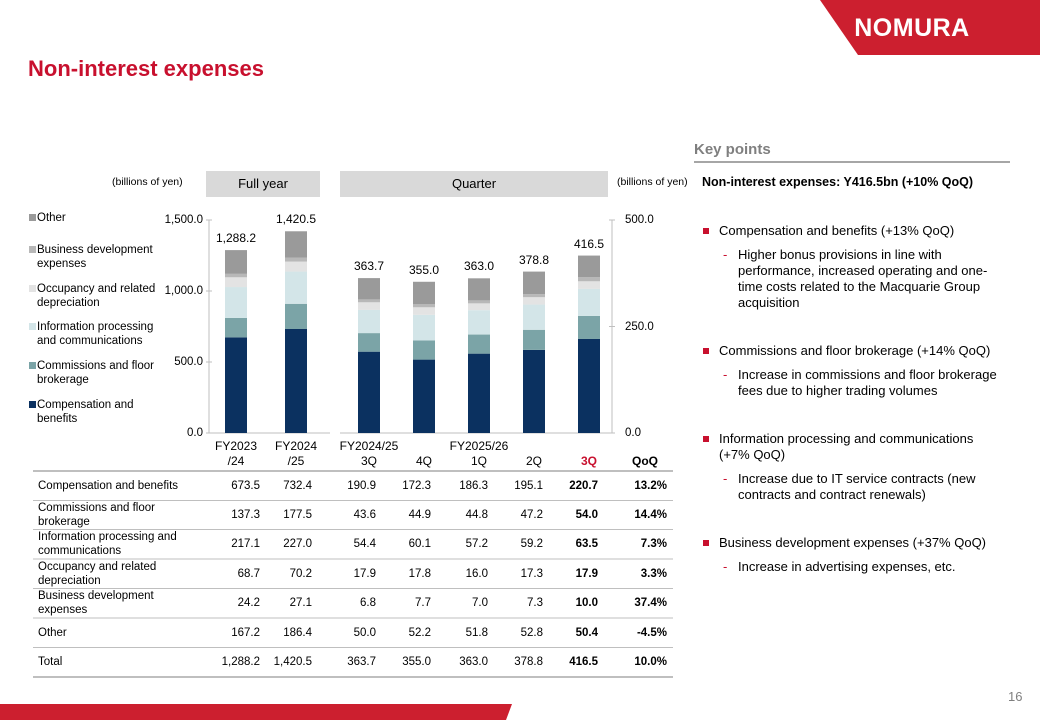 Image resolution: width=1040 pixels, height=720 pixels. Describe the element at coordinates (650, 515) in the screenshot. I see `table-cell: 14.4%` at that location.